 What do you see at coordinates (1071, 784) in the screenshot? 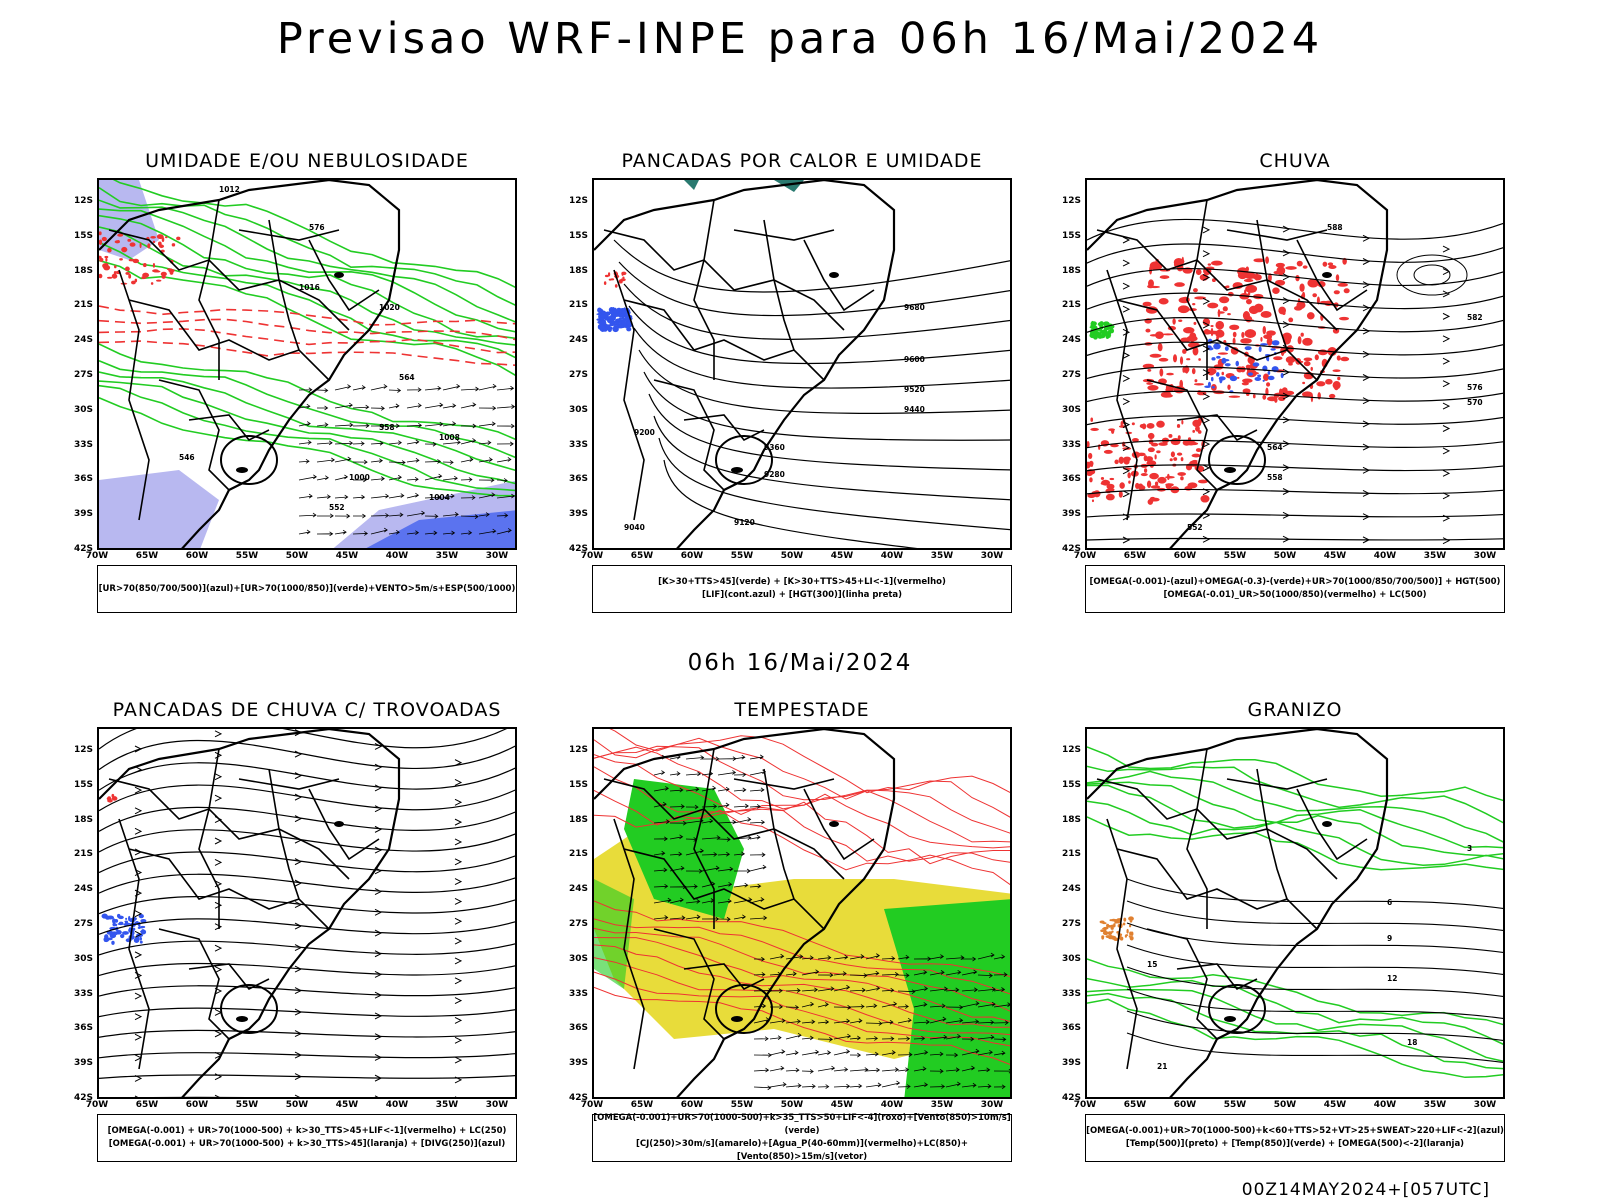
I see `lat-label: 15S` at bounding box center [1071, 784].